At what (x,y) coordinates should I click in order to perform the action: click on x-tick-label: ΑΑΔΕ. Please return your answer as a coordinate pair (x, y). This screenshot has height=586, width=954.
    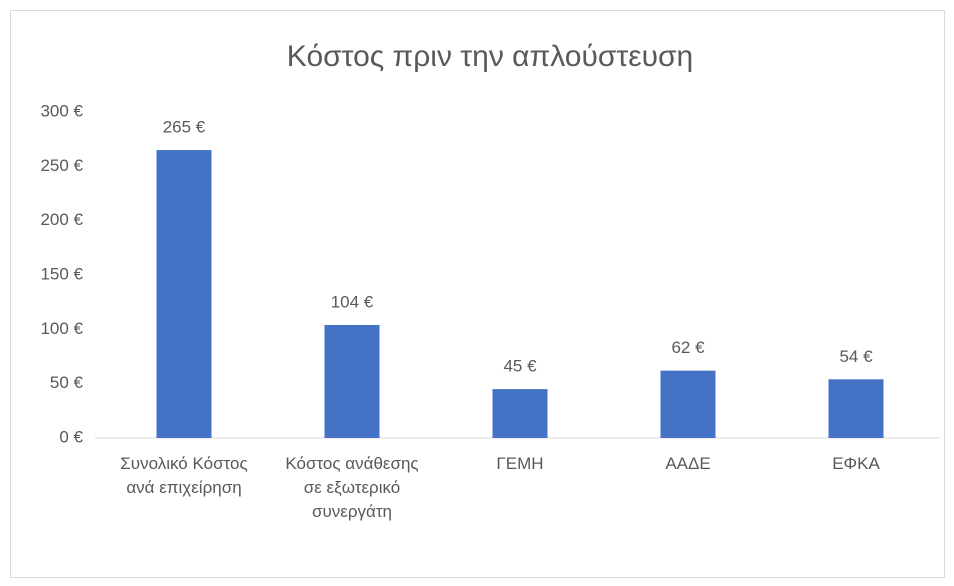
    Looking at the image, I should click on (688, 463).